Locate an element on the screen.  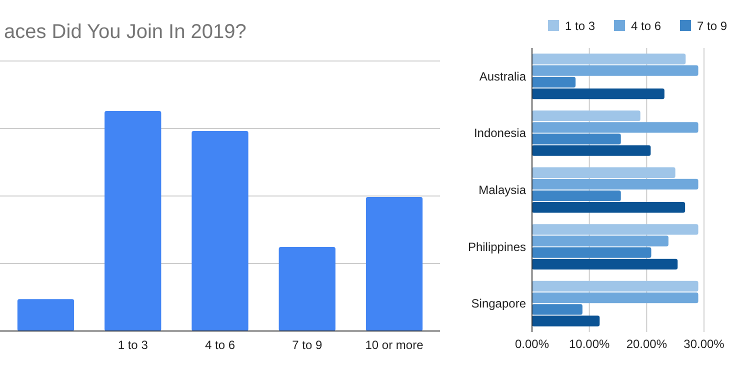
legend-label: 1 to 3 is located at coordinates (580, 26).